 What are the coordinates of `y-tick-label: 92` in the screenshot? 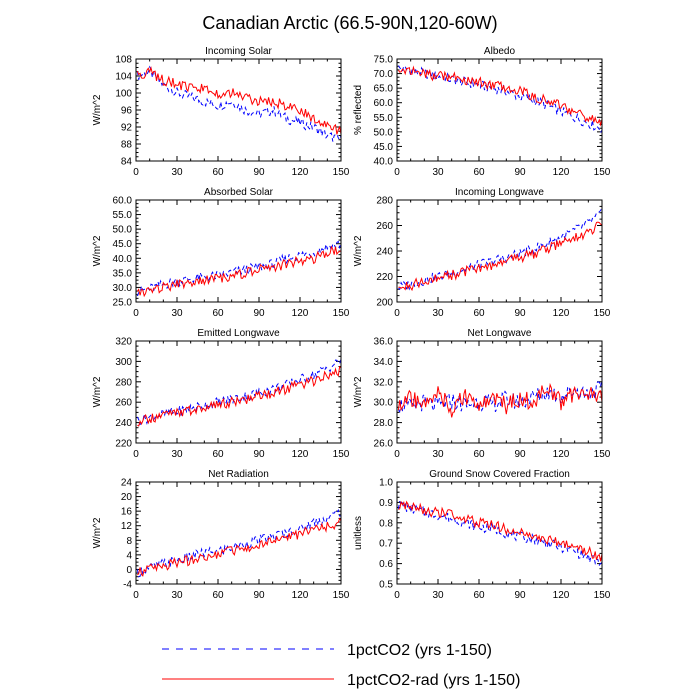 It's located at (127, 128).